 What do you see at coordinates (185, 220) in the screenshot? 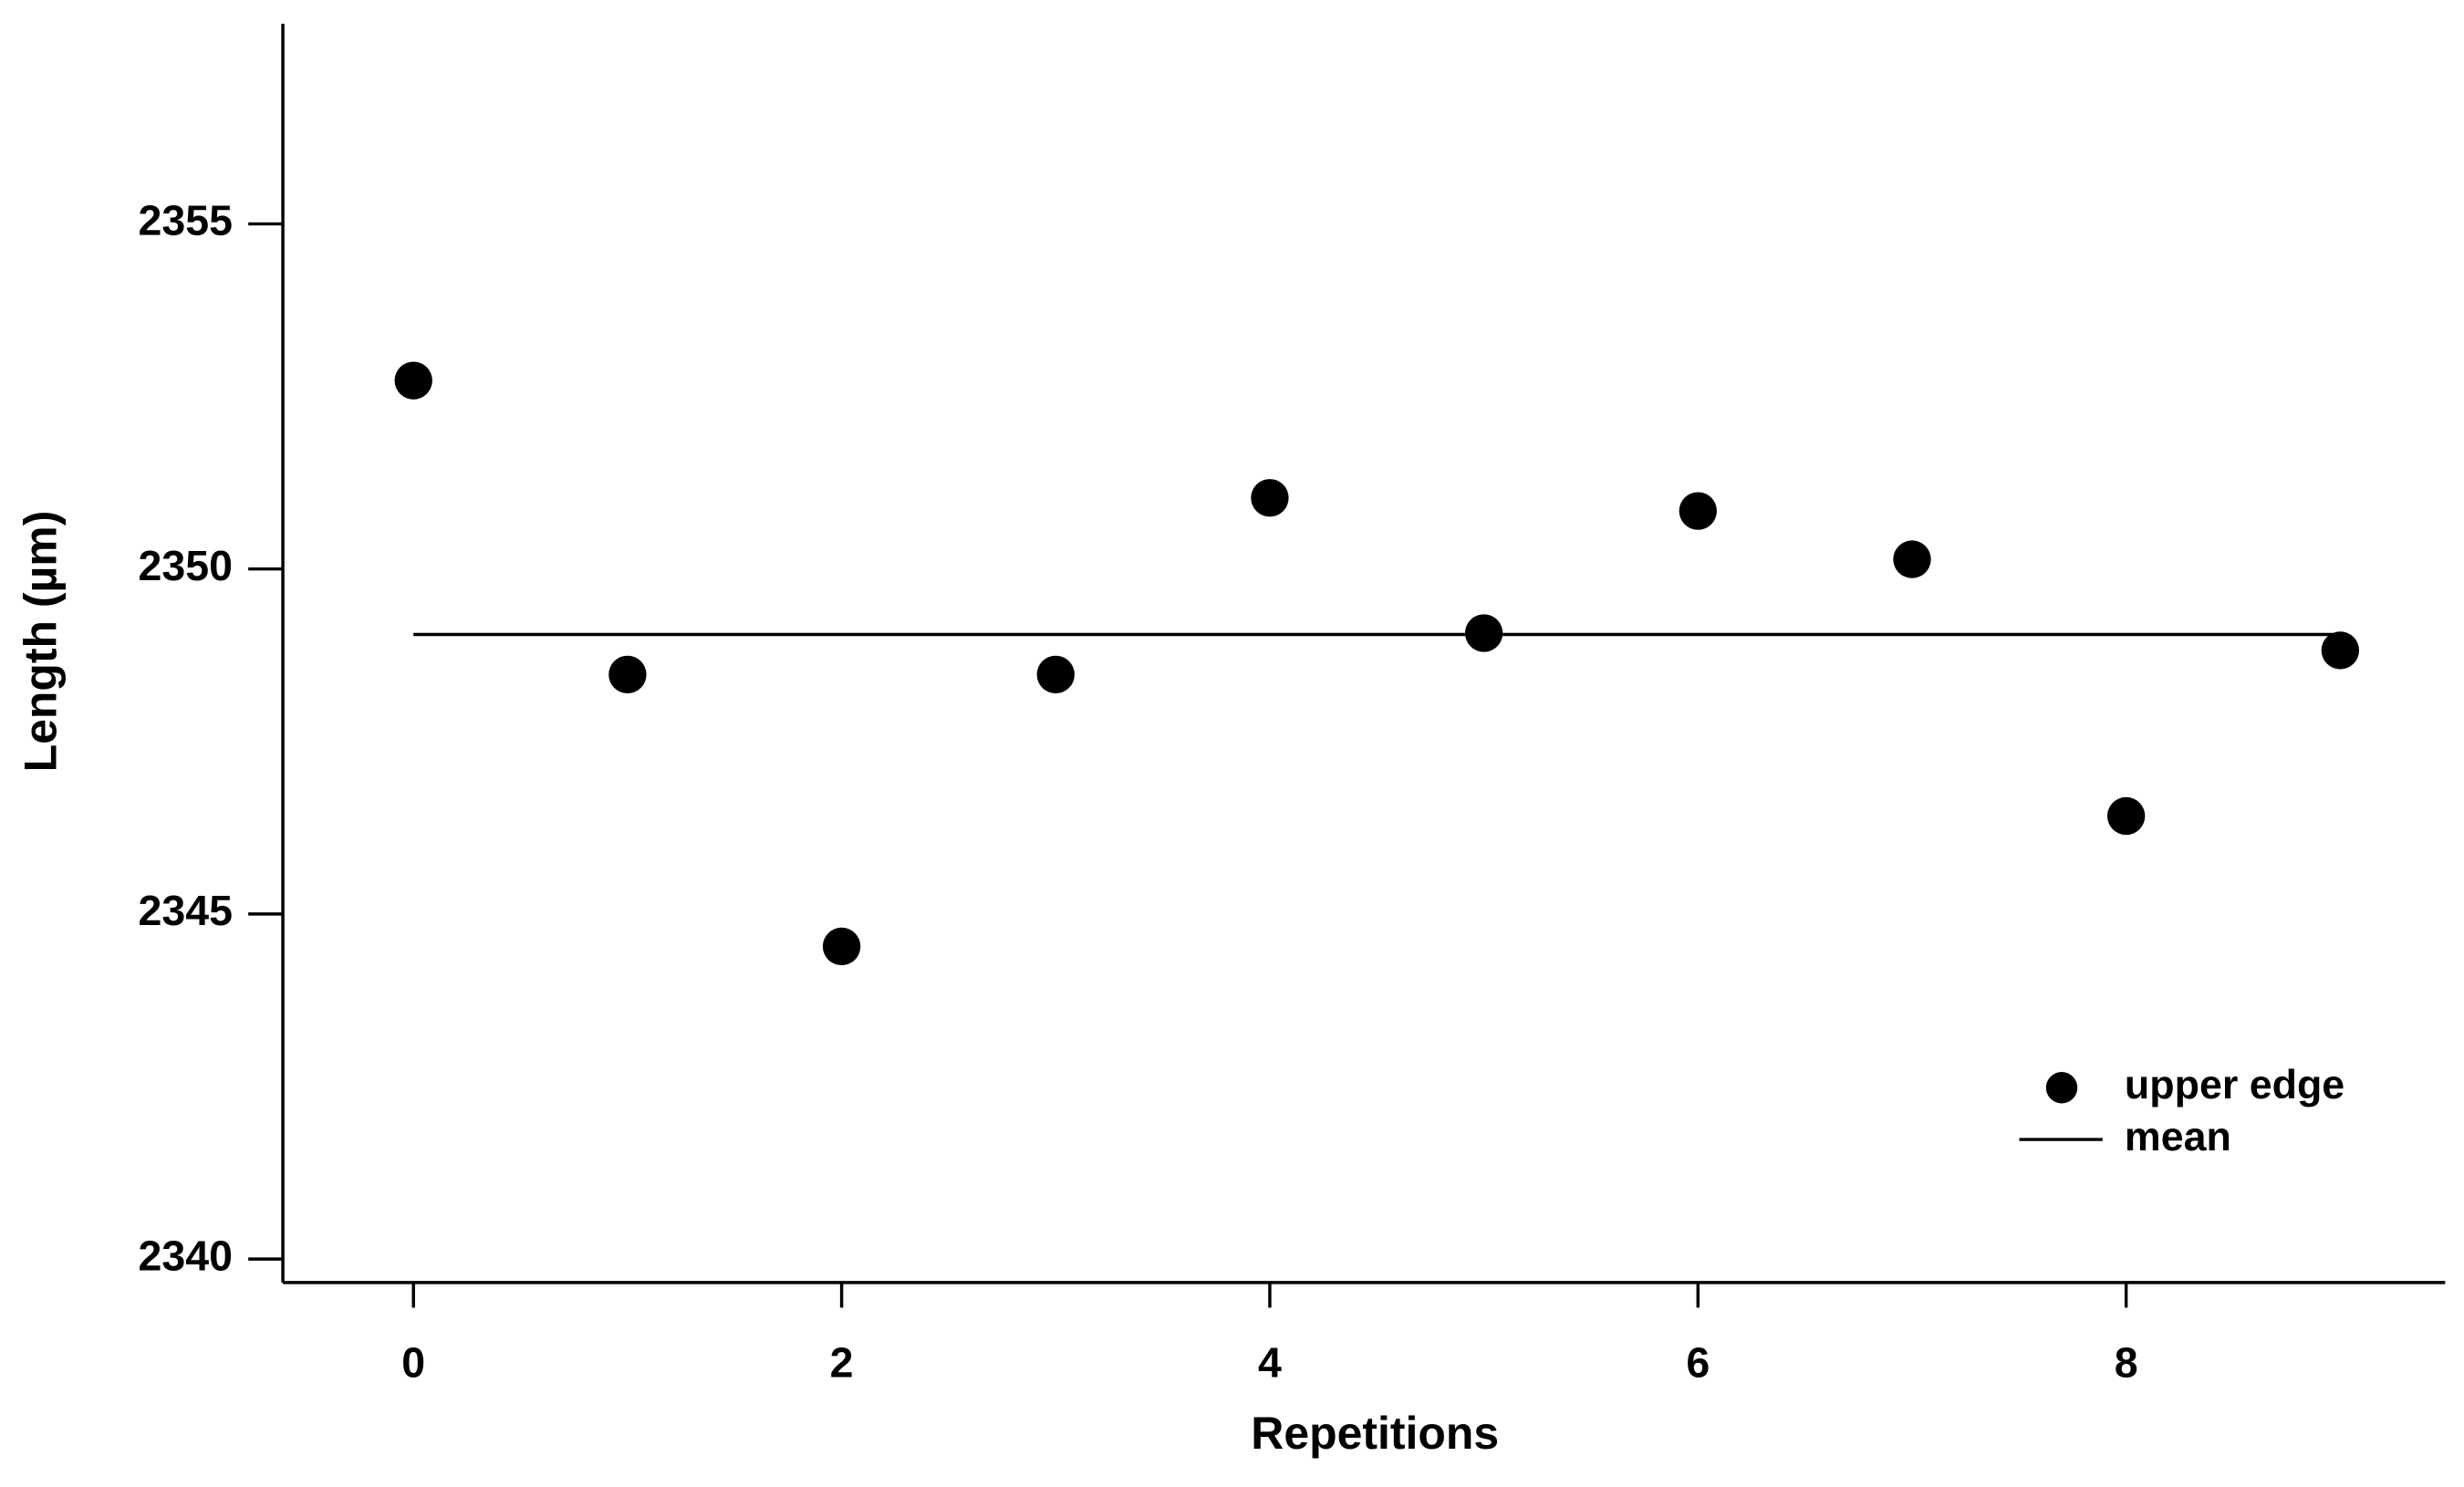
I see `y-tick-label: 2355` at bounding box center [185, 220].